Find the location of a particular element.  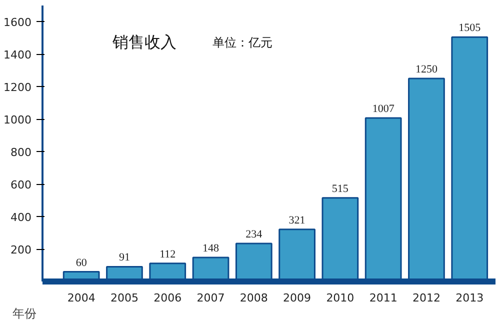

x-tick-label: 2005 is located at coordinates (124, 298).